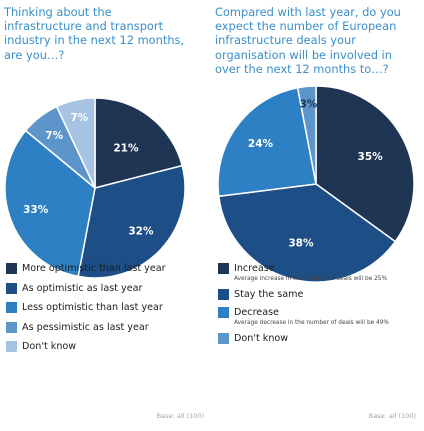 The image size is (424, 431). What do you see at coordinates (371, 157) in the screenshot?
I see `pie-data-label: 35%` at bounding box center [371, 157].